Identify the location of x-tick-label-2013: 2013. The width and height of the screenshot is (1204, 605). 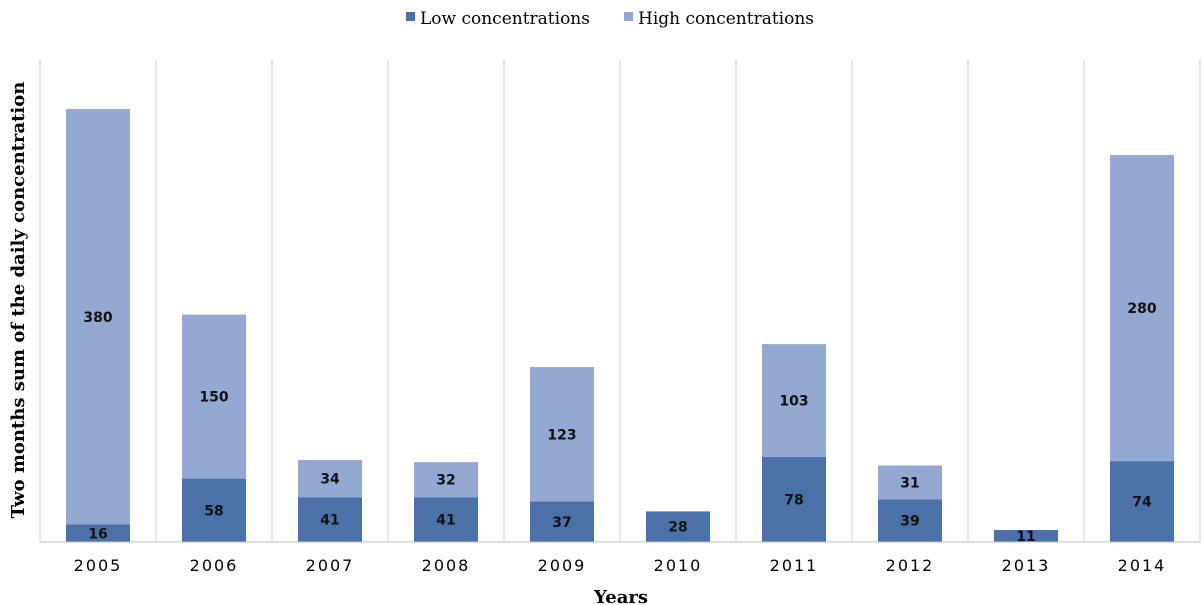
(1026, 565).